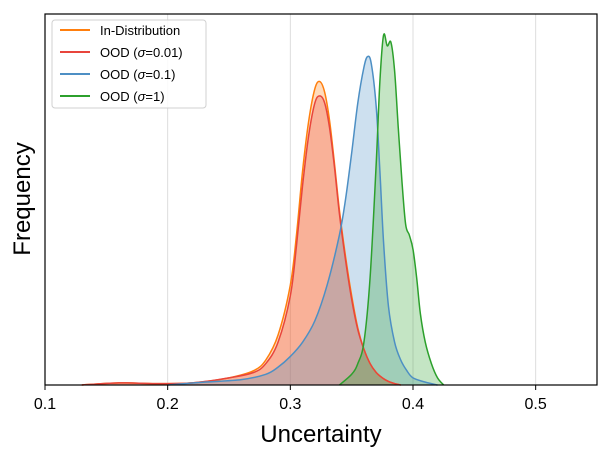 The height and width of the screenshot is (457, 609). I want to click on legend-label-in-distribution: In-Distribution, so click(140, 30).